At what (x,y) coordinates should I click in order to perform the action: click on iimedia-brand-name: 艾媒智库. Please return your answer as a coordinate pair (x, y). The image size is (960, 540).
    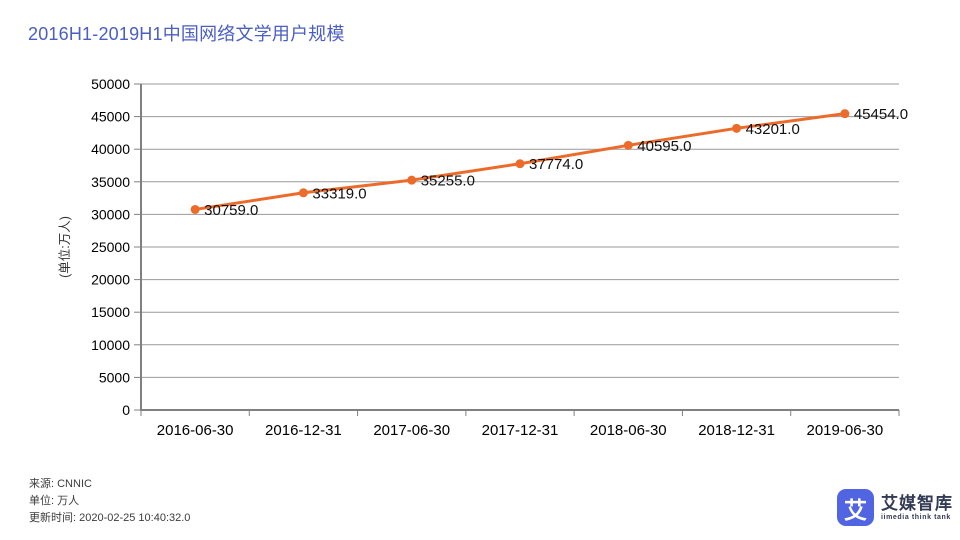
    Looking at the image, I should click on (917, 503).